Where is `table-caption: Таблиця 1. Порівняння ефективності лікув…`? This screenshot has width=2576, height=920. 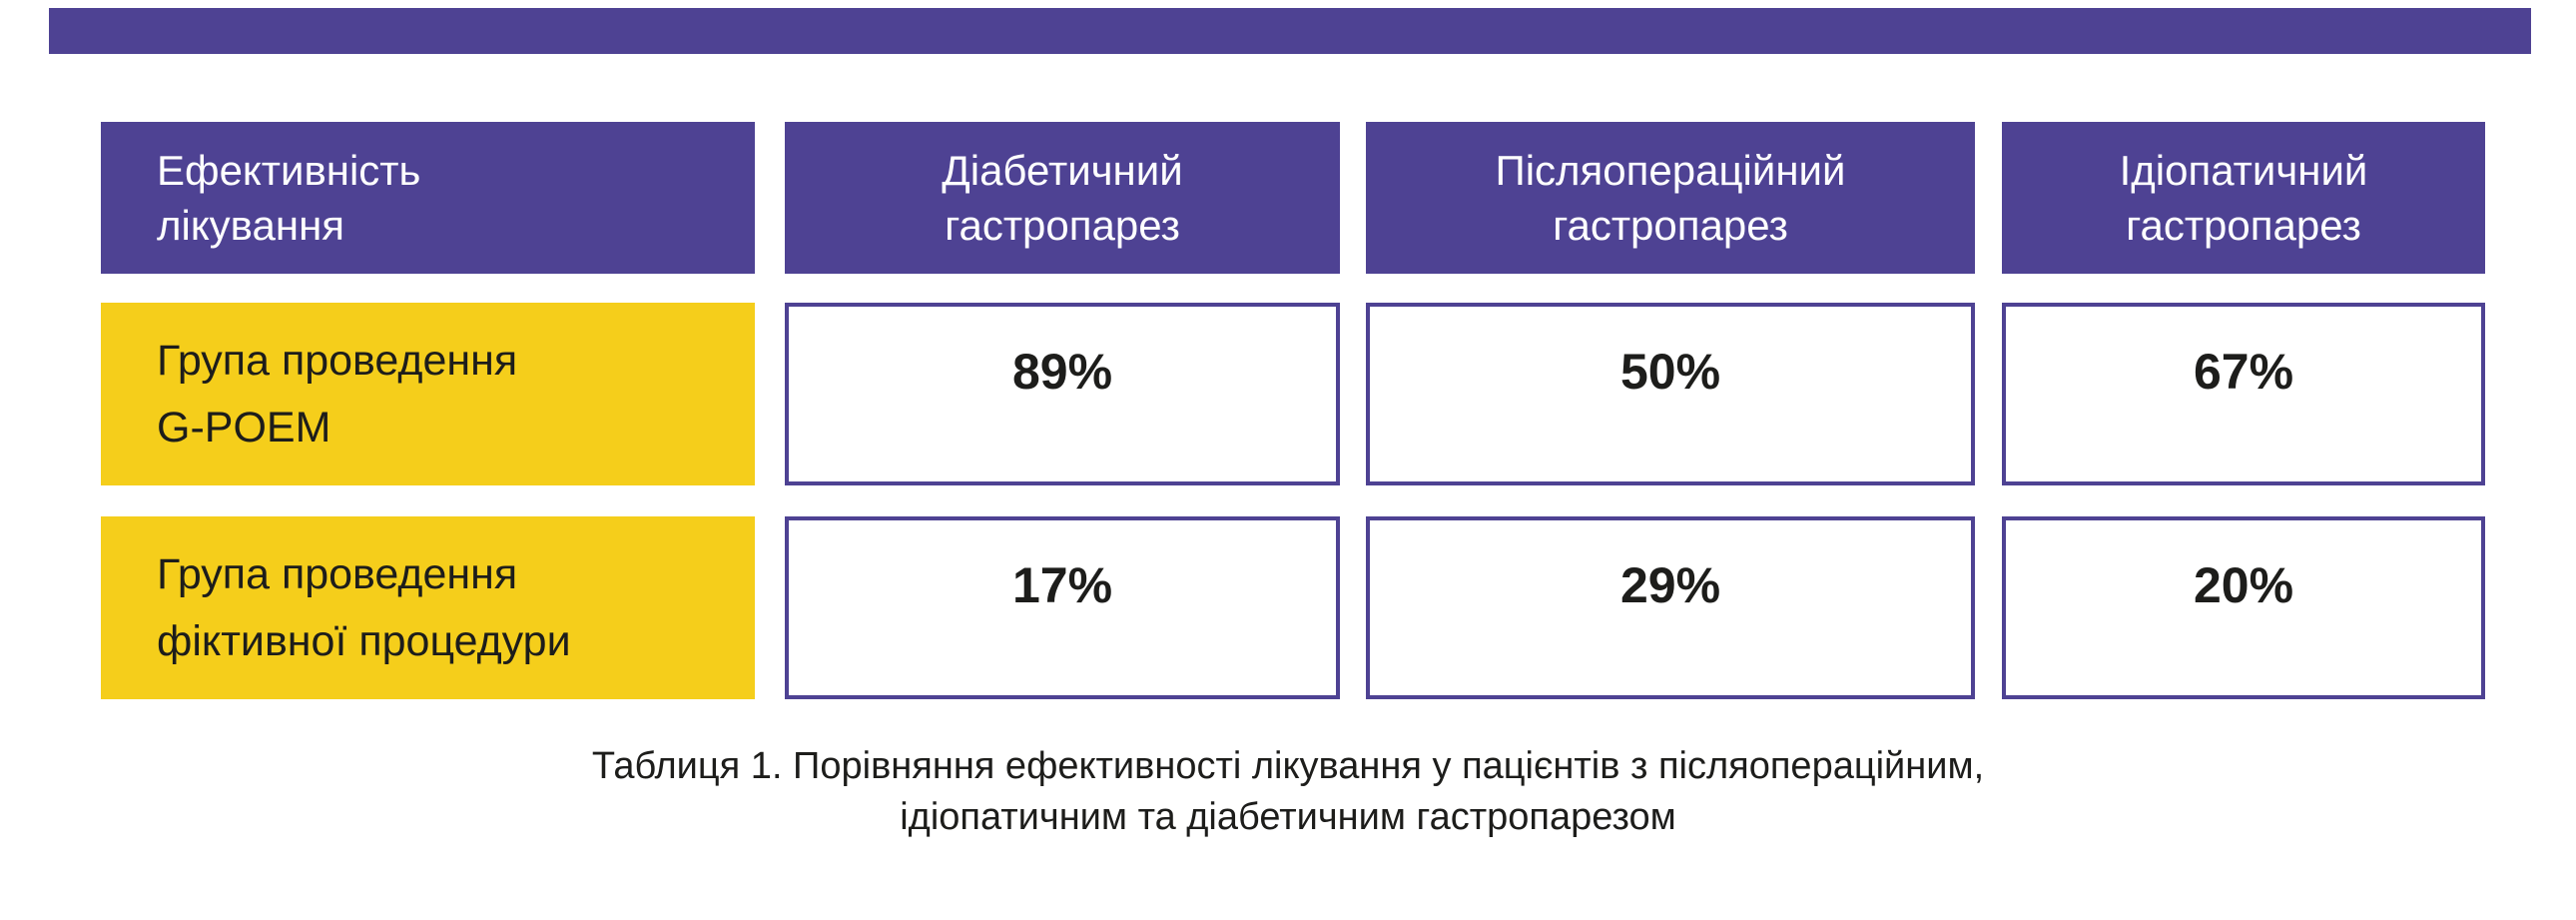
table-caption: Таблиця 1. Порівняння ефективності лікув… is located at coordinates (1288, 792).